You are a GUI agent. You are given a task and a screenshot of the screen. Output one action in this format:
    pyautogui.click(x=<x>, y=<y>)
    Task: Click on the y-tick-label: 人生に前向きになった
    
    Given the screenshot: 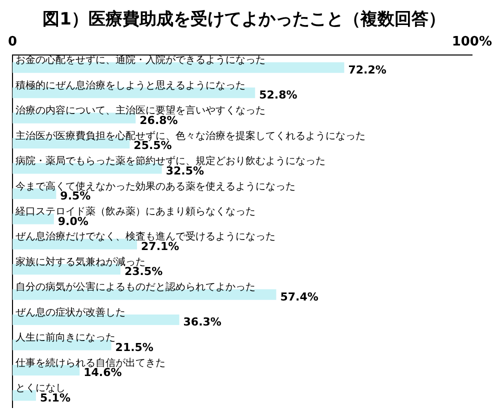 What is the action you would take?
    pyautogui.click(x=66, y=338)
    